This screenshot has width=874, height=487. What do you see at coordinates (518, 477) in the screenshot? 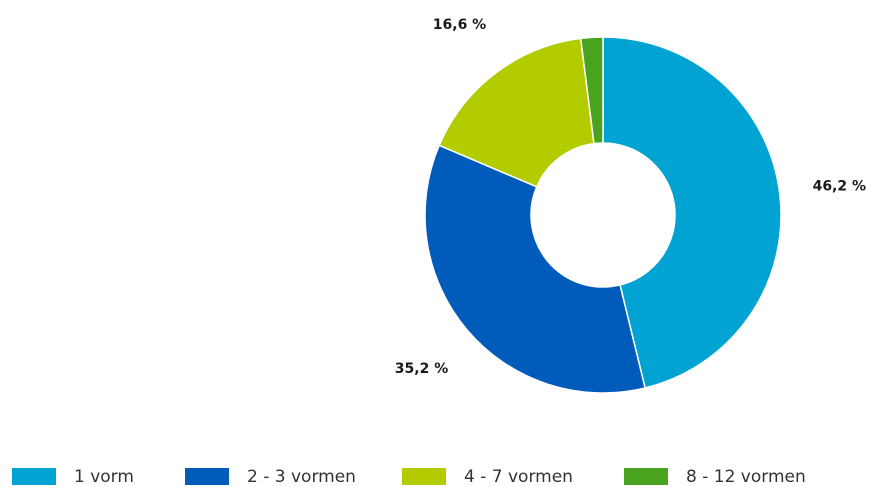
I see `legend-label: 4 - 7 vormen` at bounding box center [518, 477].